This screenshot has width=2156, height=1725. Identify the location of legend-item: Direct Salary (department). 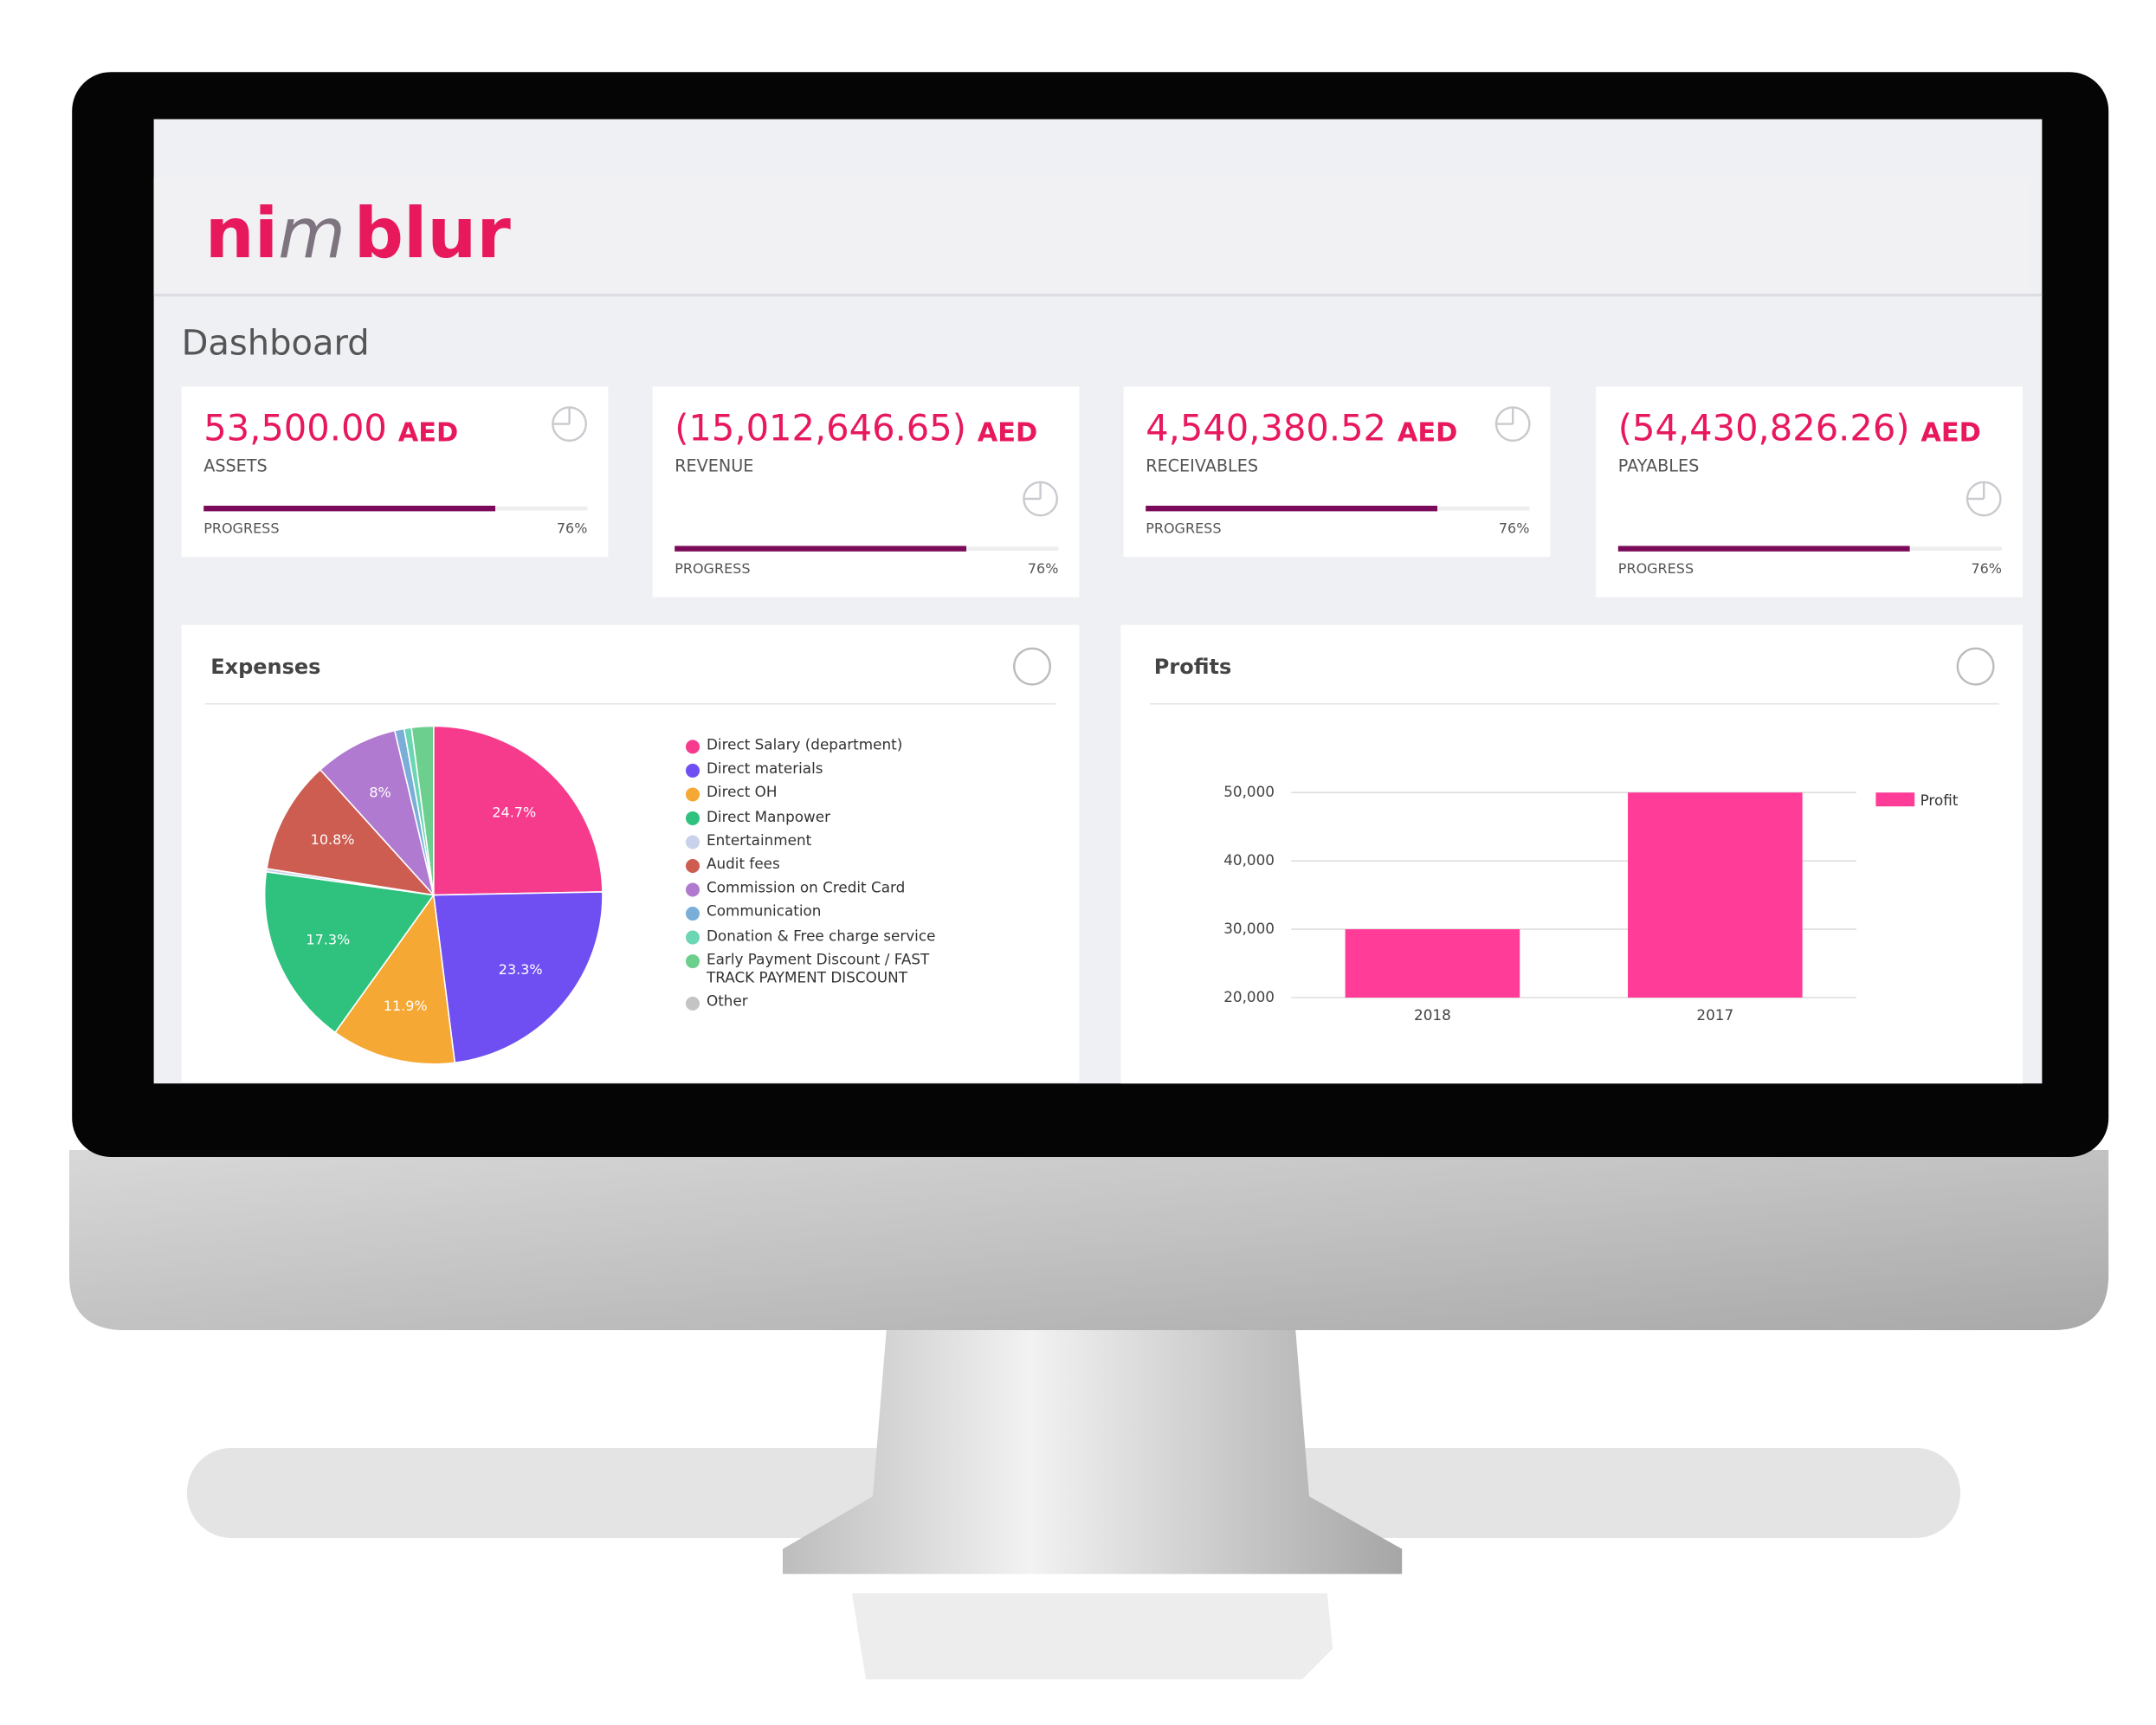
(805, 745).